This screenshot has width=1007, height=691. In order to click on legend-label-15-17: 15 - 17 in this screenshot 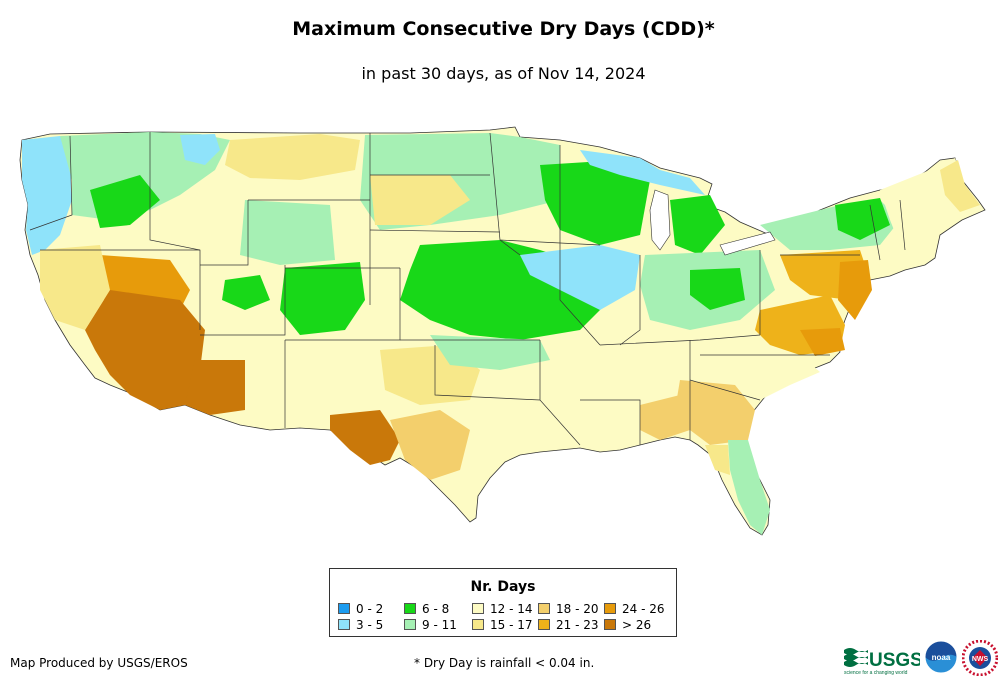, I will do `click(511, 625)`.